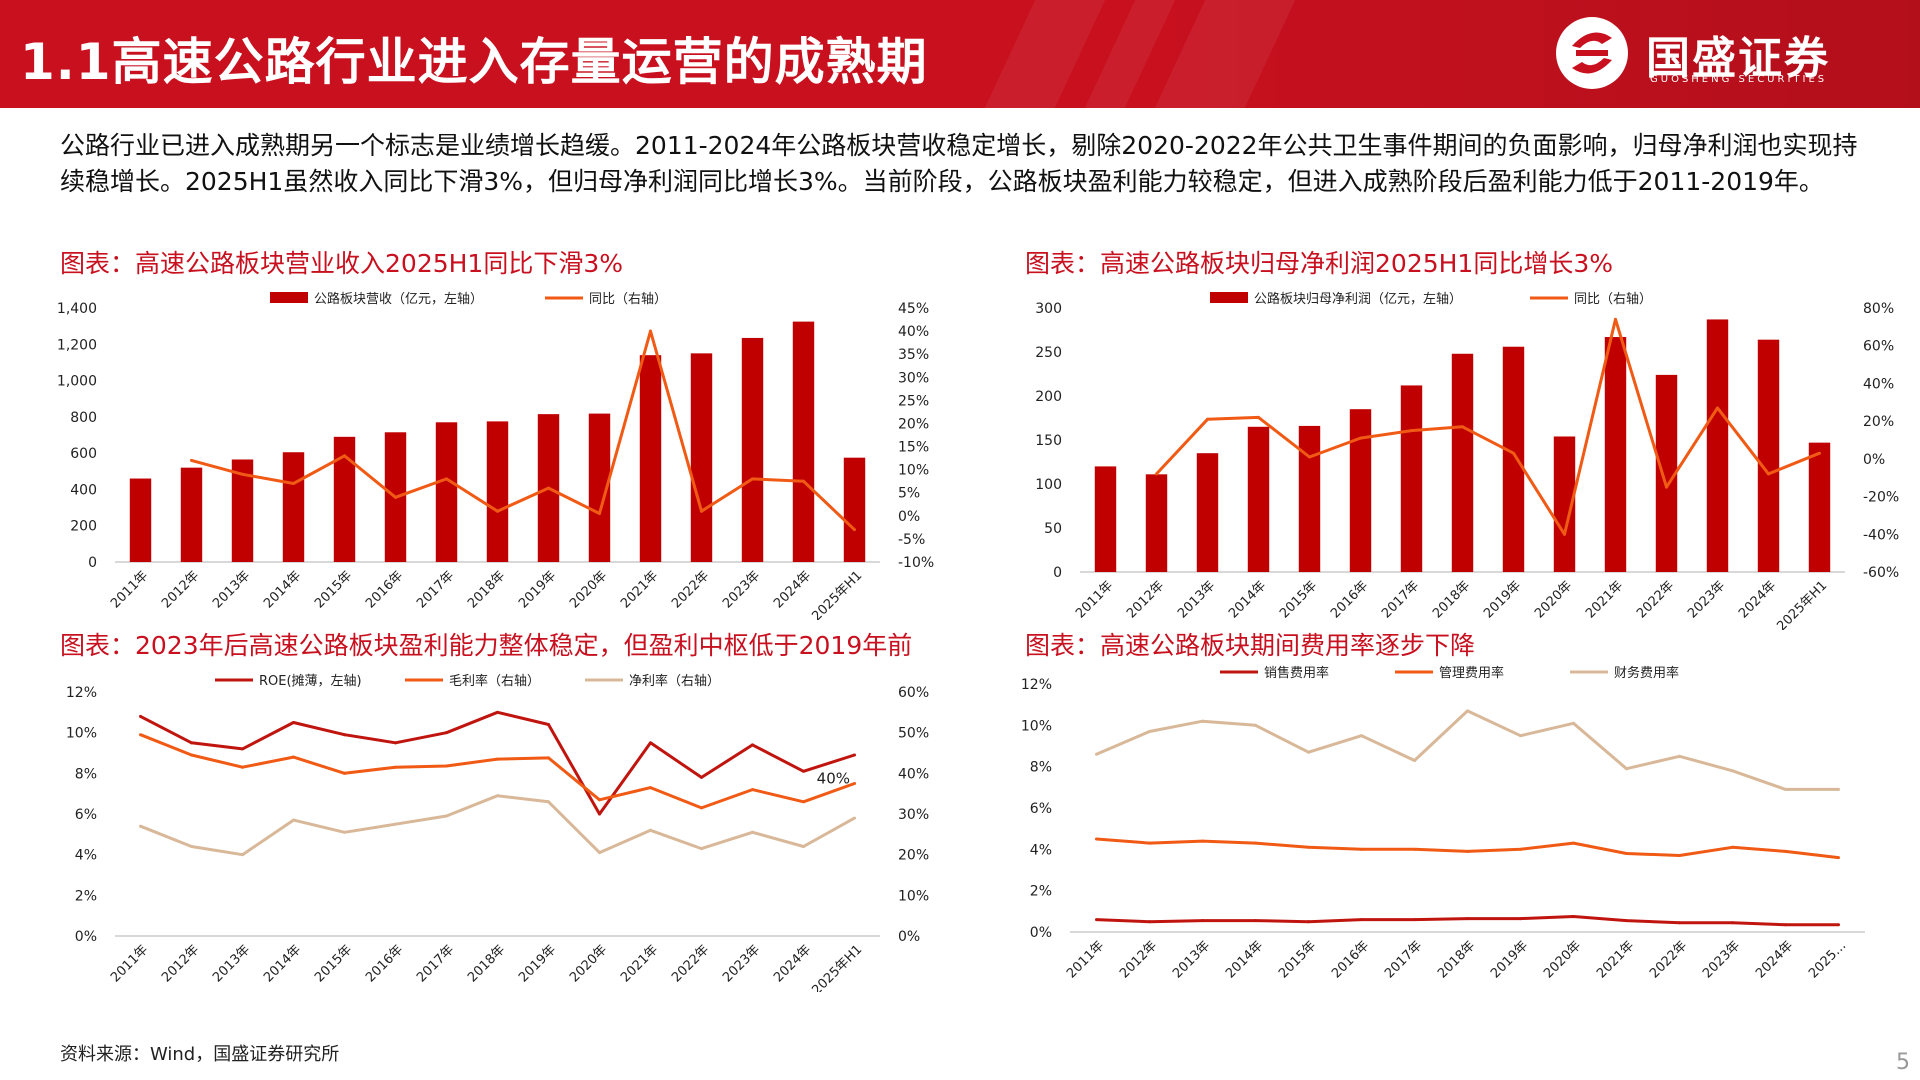 The height and width of the screenshot is (1080, 1920). What do you see at coordinates (833, 778) in the screenshot?
I see `annotation-label: 40%` at bounding box center [833, 778].